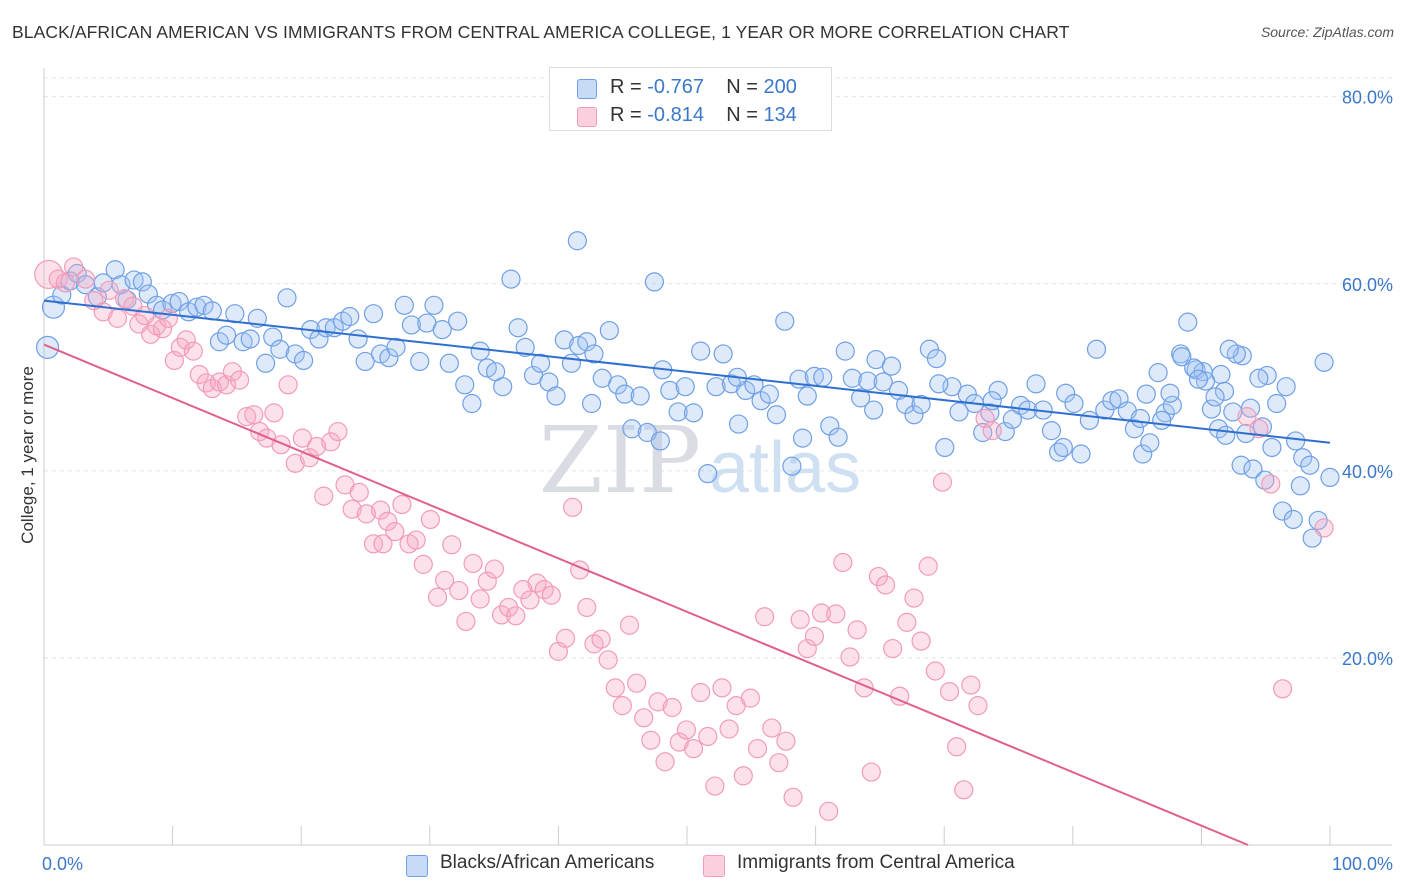 This screenshot has width=1406, height=892. Describe the element at coordinates (27, 455) in the screenshot. I see `y-axis-label: College, 1 year or more` at that location.